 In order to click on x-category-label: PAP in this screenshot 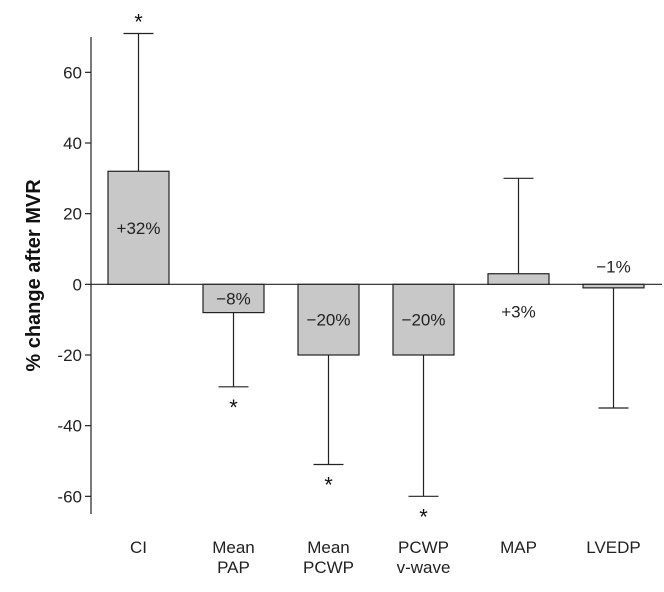, I will do `click(233, 567)`.